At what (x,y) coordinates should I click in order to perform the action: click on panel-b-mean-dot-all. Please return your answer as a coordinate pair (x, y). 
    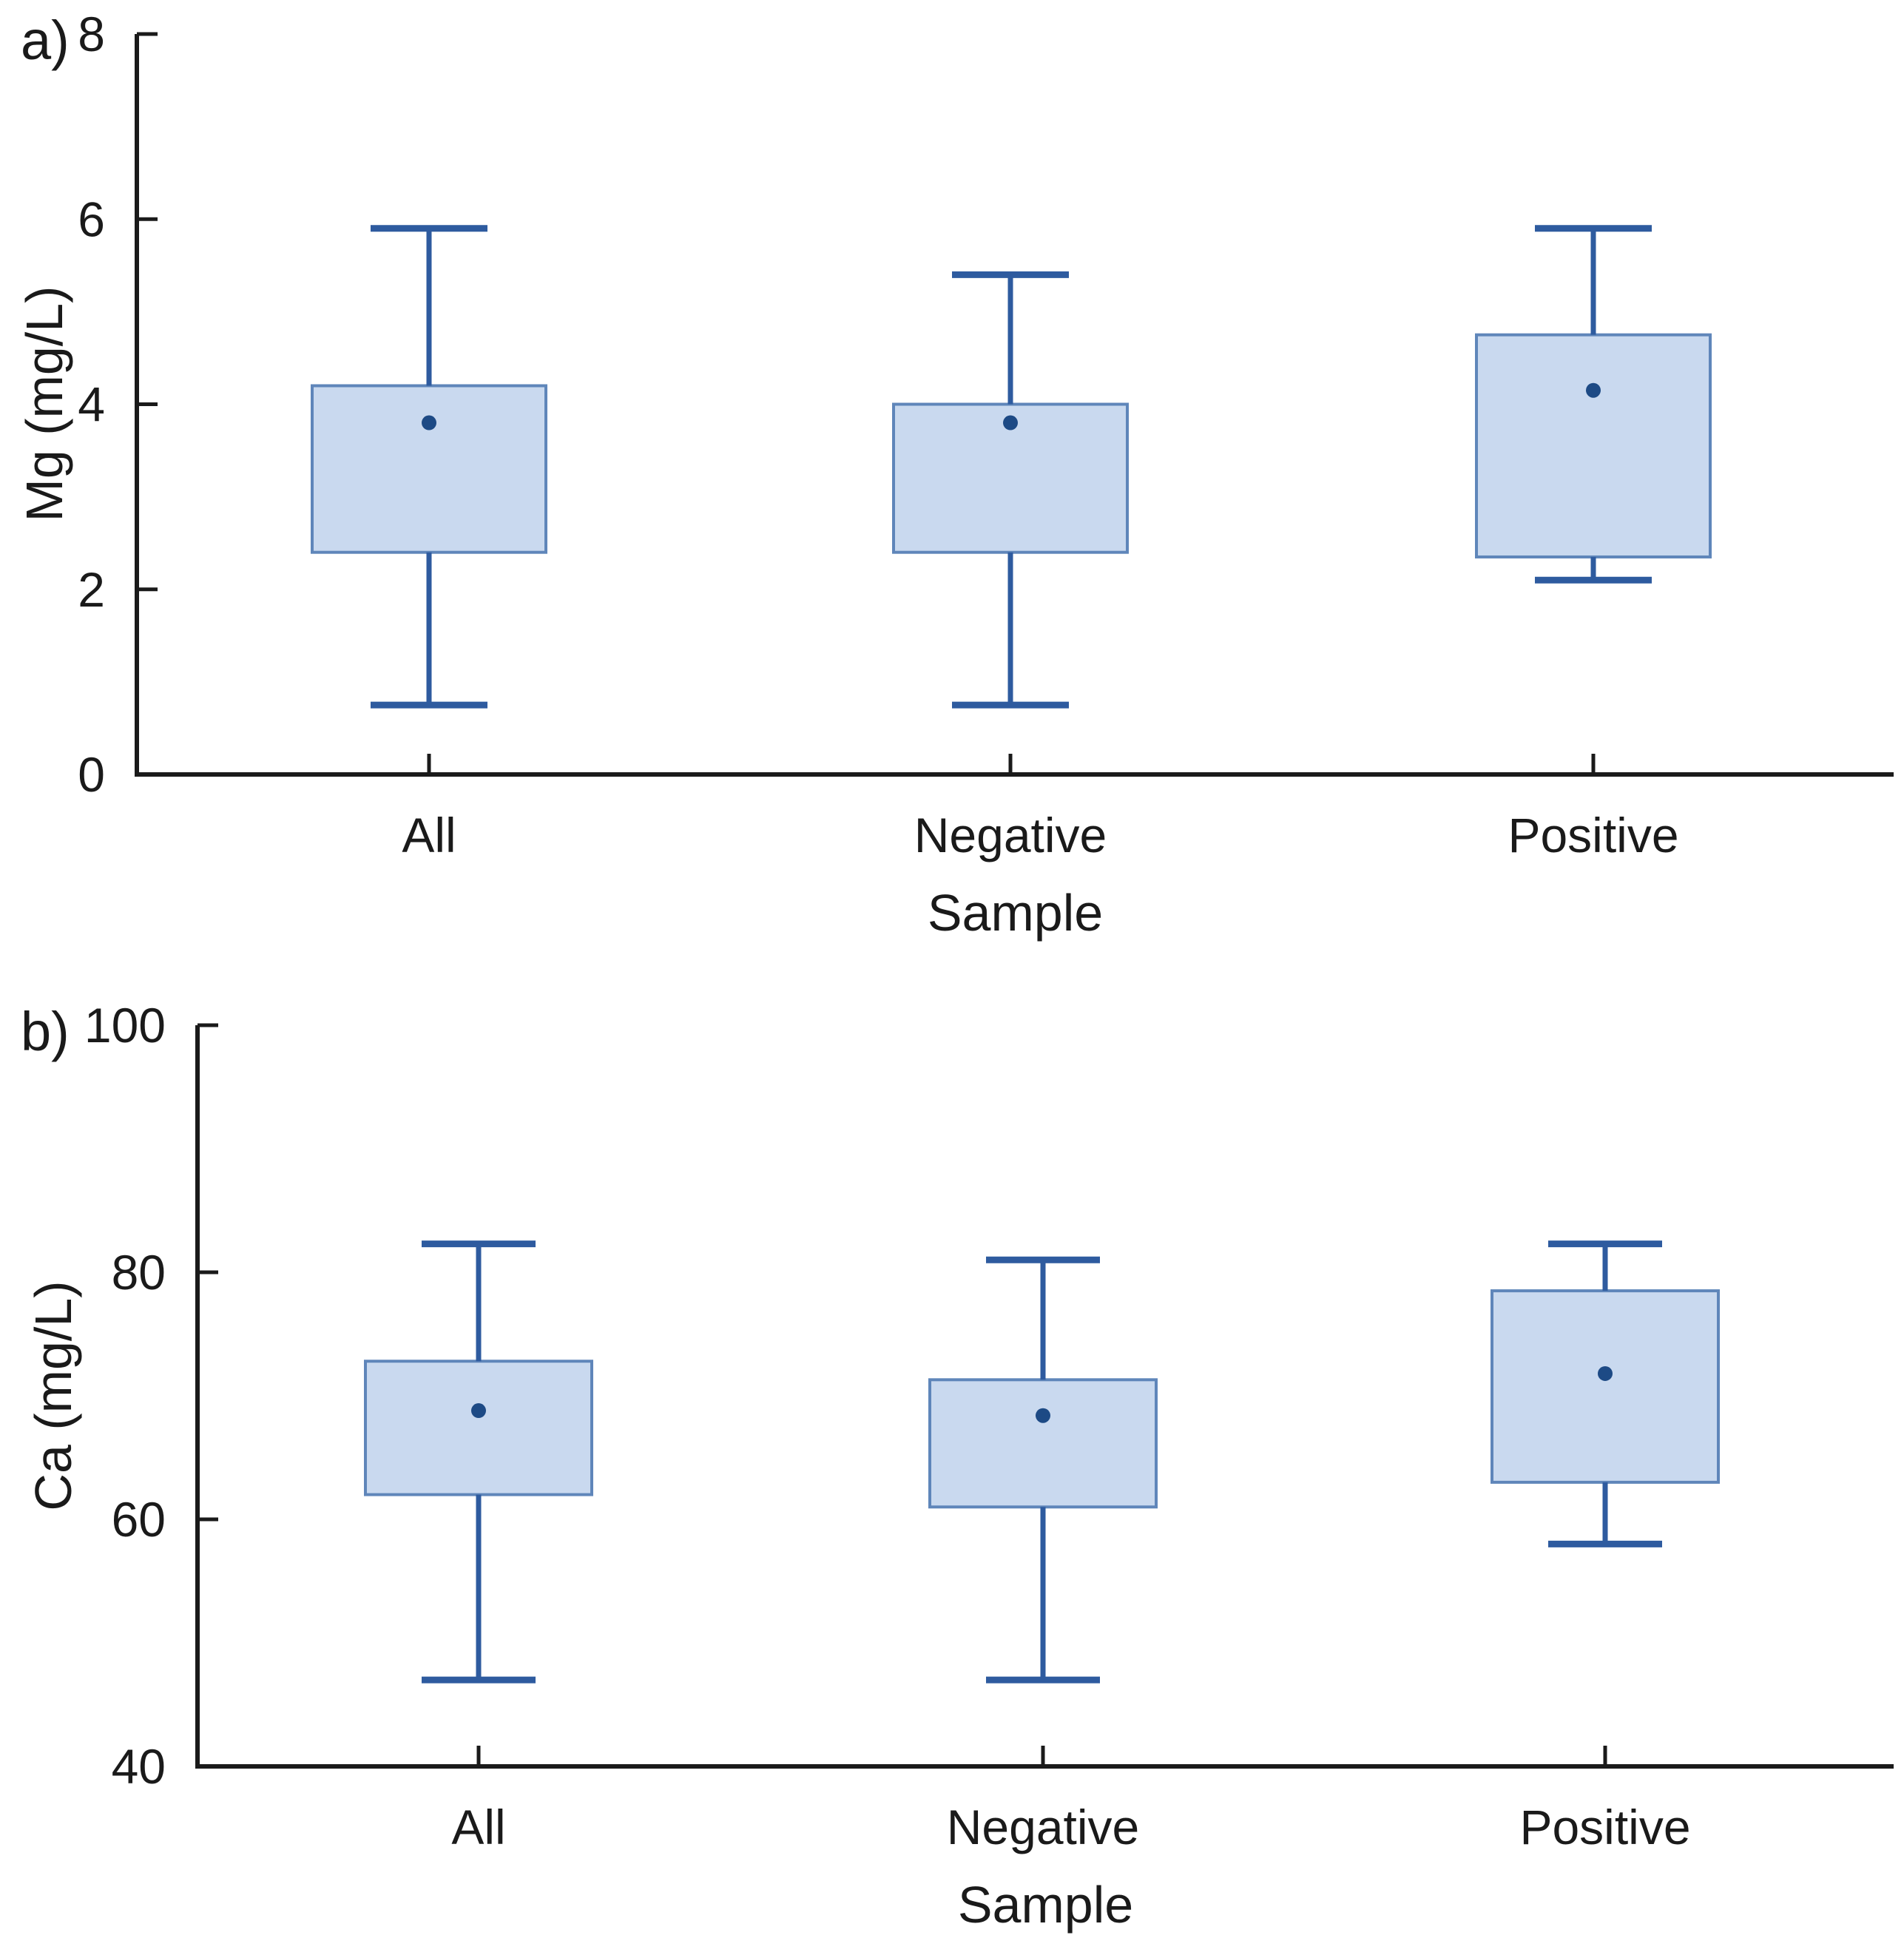
    Looking at the image, I should click on (479, 1411).